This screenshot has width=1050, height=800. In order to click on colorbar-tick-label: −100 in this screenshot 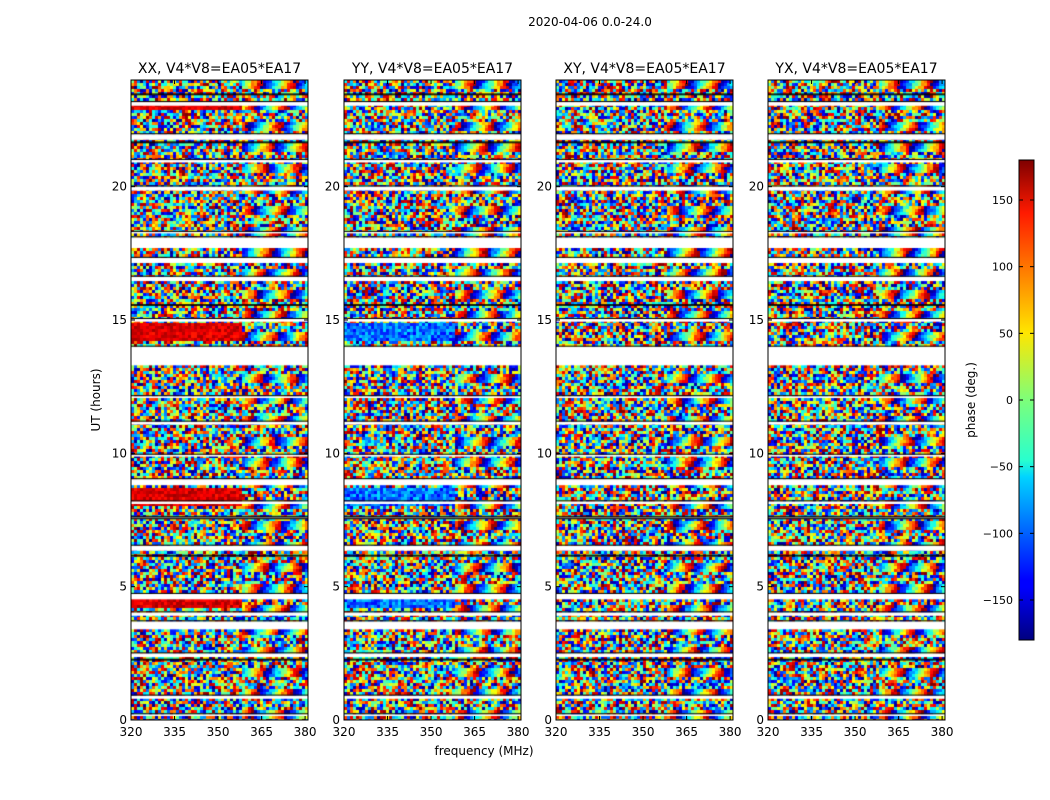, I will do `click(998, 533)`.